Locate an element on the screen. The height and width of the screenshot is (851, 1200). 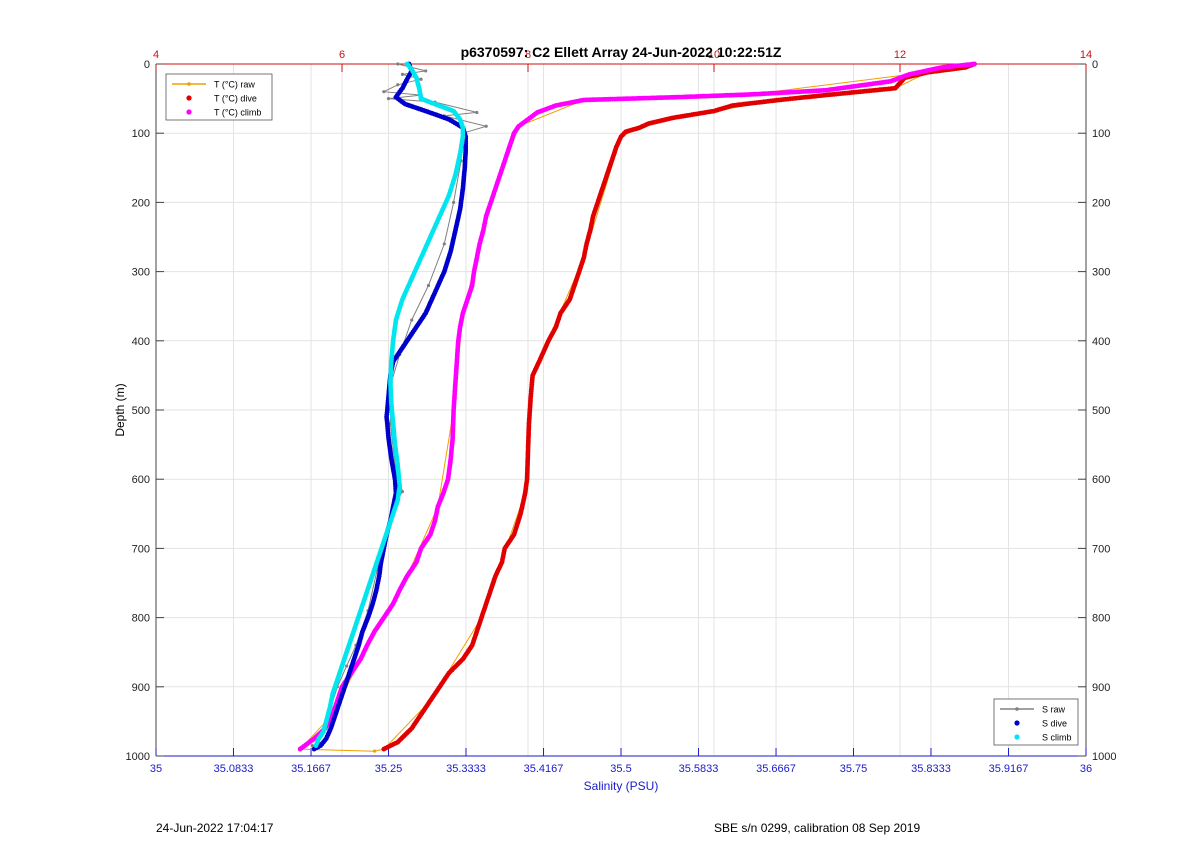
y-right-tick-label: 700 is located at coordinates (1101, 549).